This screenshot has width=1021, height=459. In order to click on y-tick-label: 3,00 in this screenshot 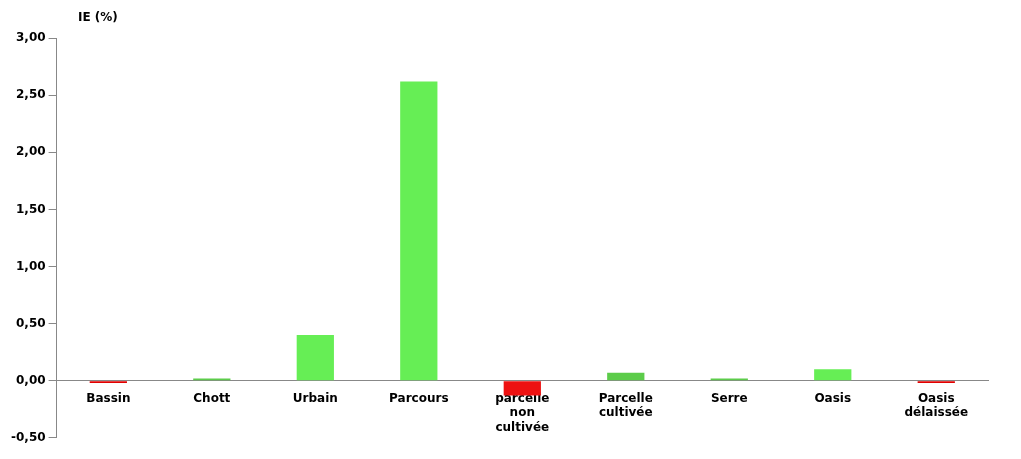, I will do `click(30, 37)`.